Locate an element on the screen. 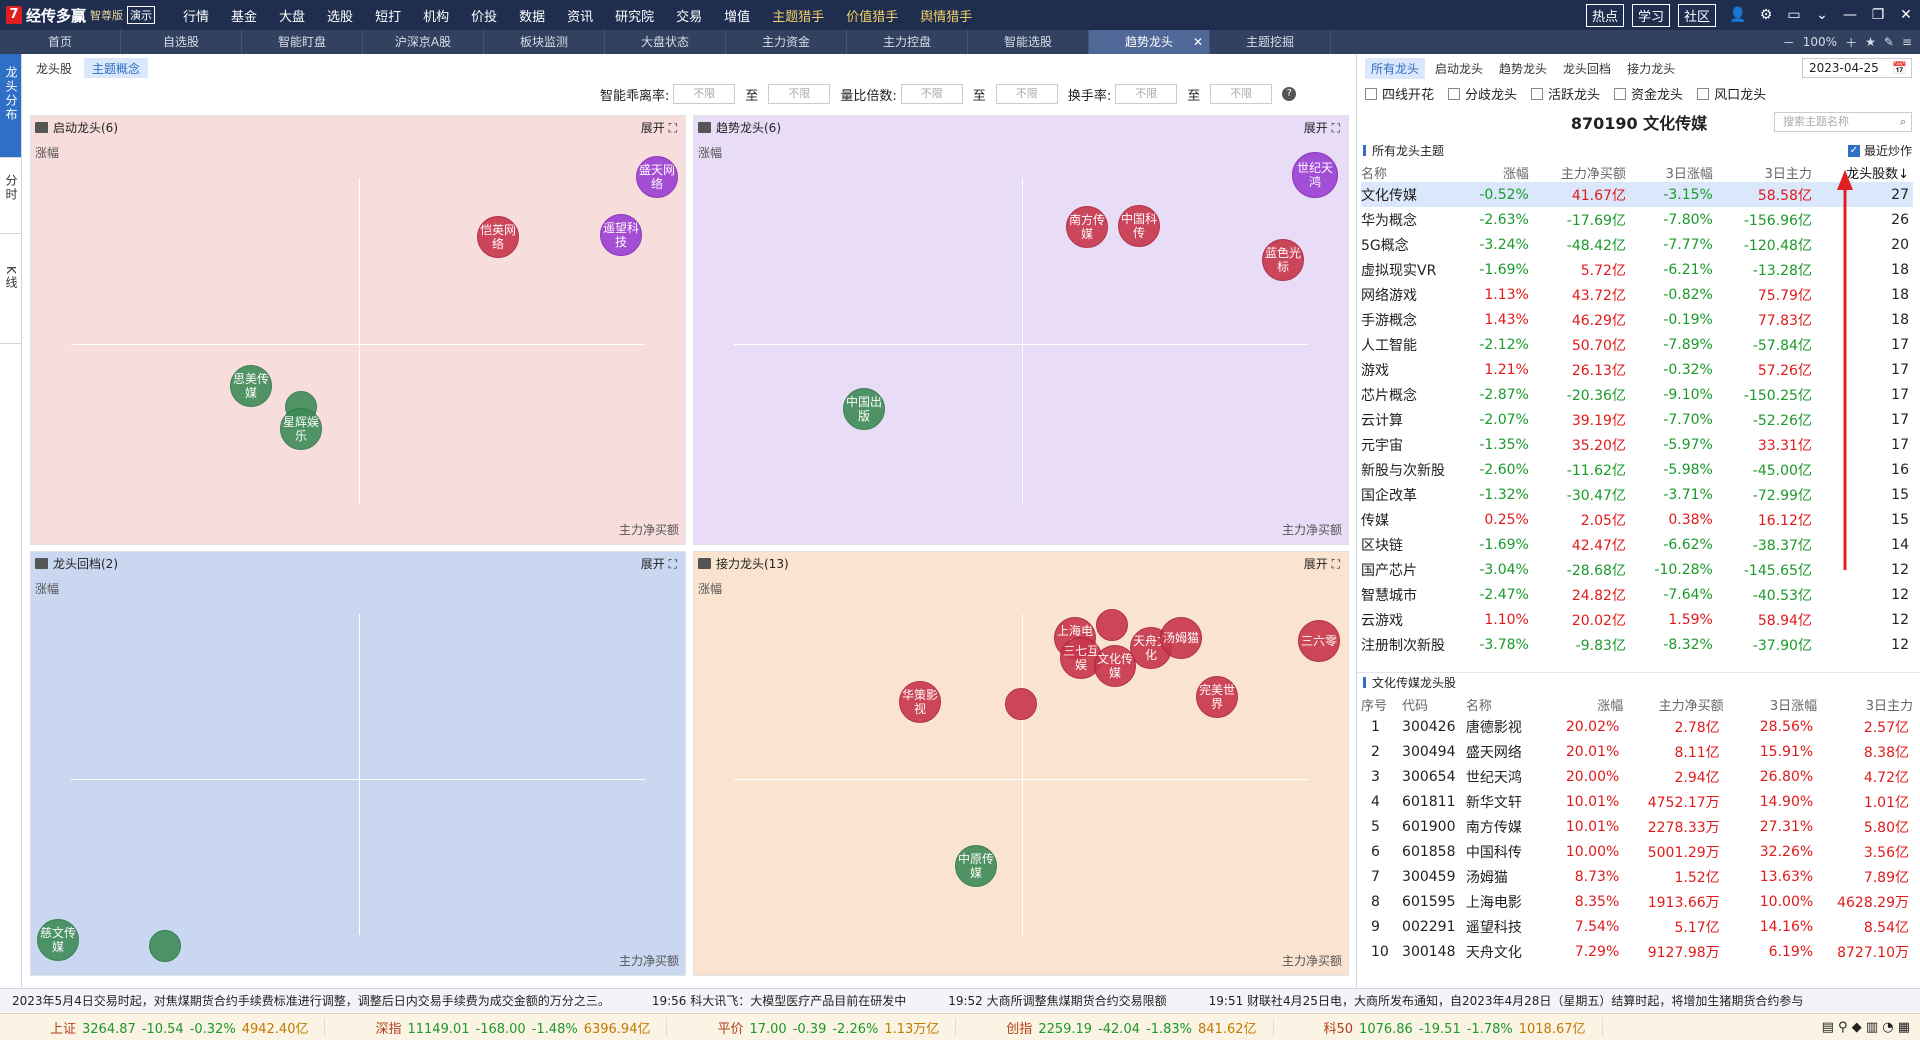  table-row: 华为概念 -2.63% -17.69亿 -7.80% -156.96亿 26 is located at coordinates (1637, 219).